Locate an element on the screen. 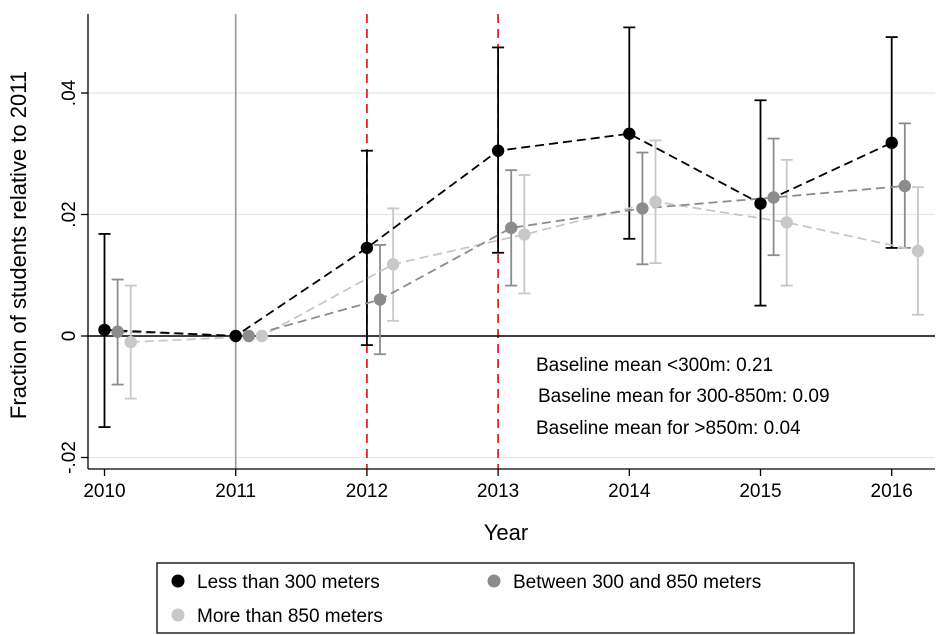  point-s1-2011 is located at coordinates (249, 336).